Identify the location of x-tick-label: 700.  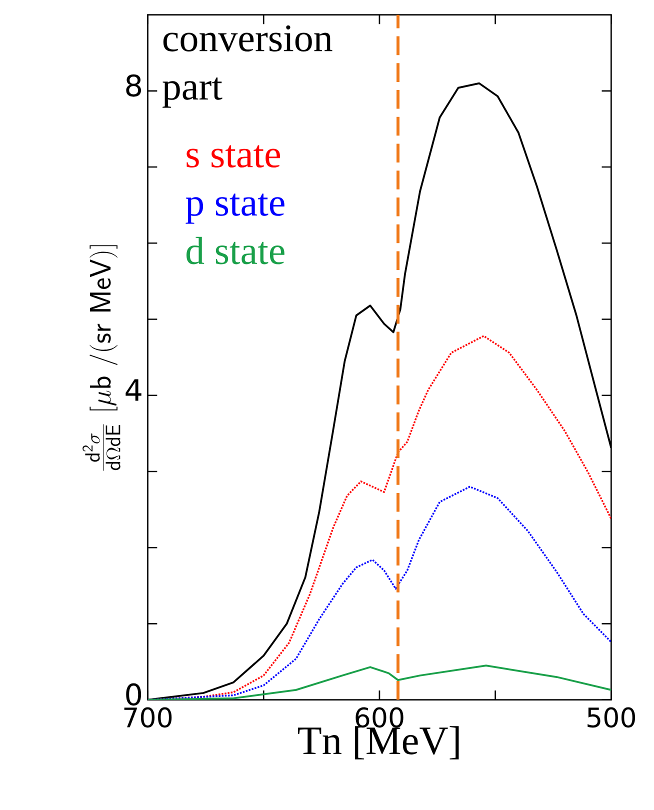
(148, 717).